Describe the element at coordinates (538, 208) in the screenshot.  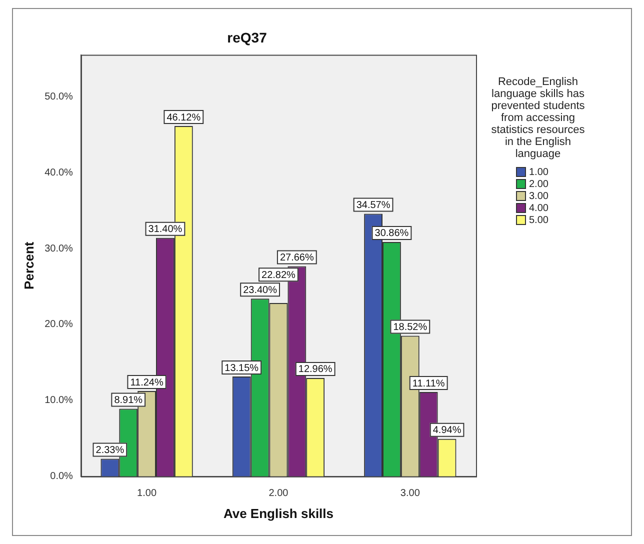
I see `legend-label: 4.00` at that location.